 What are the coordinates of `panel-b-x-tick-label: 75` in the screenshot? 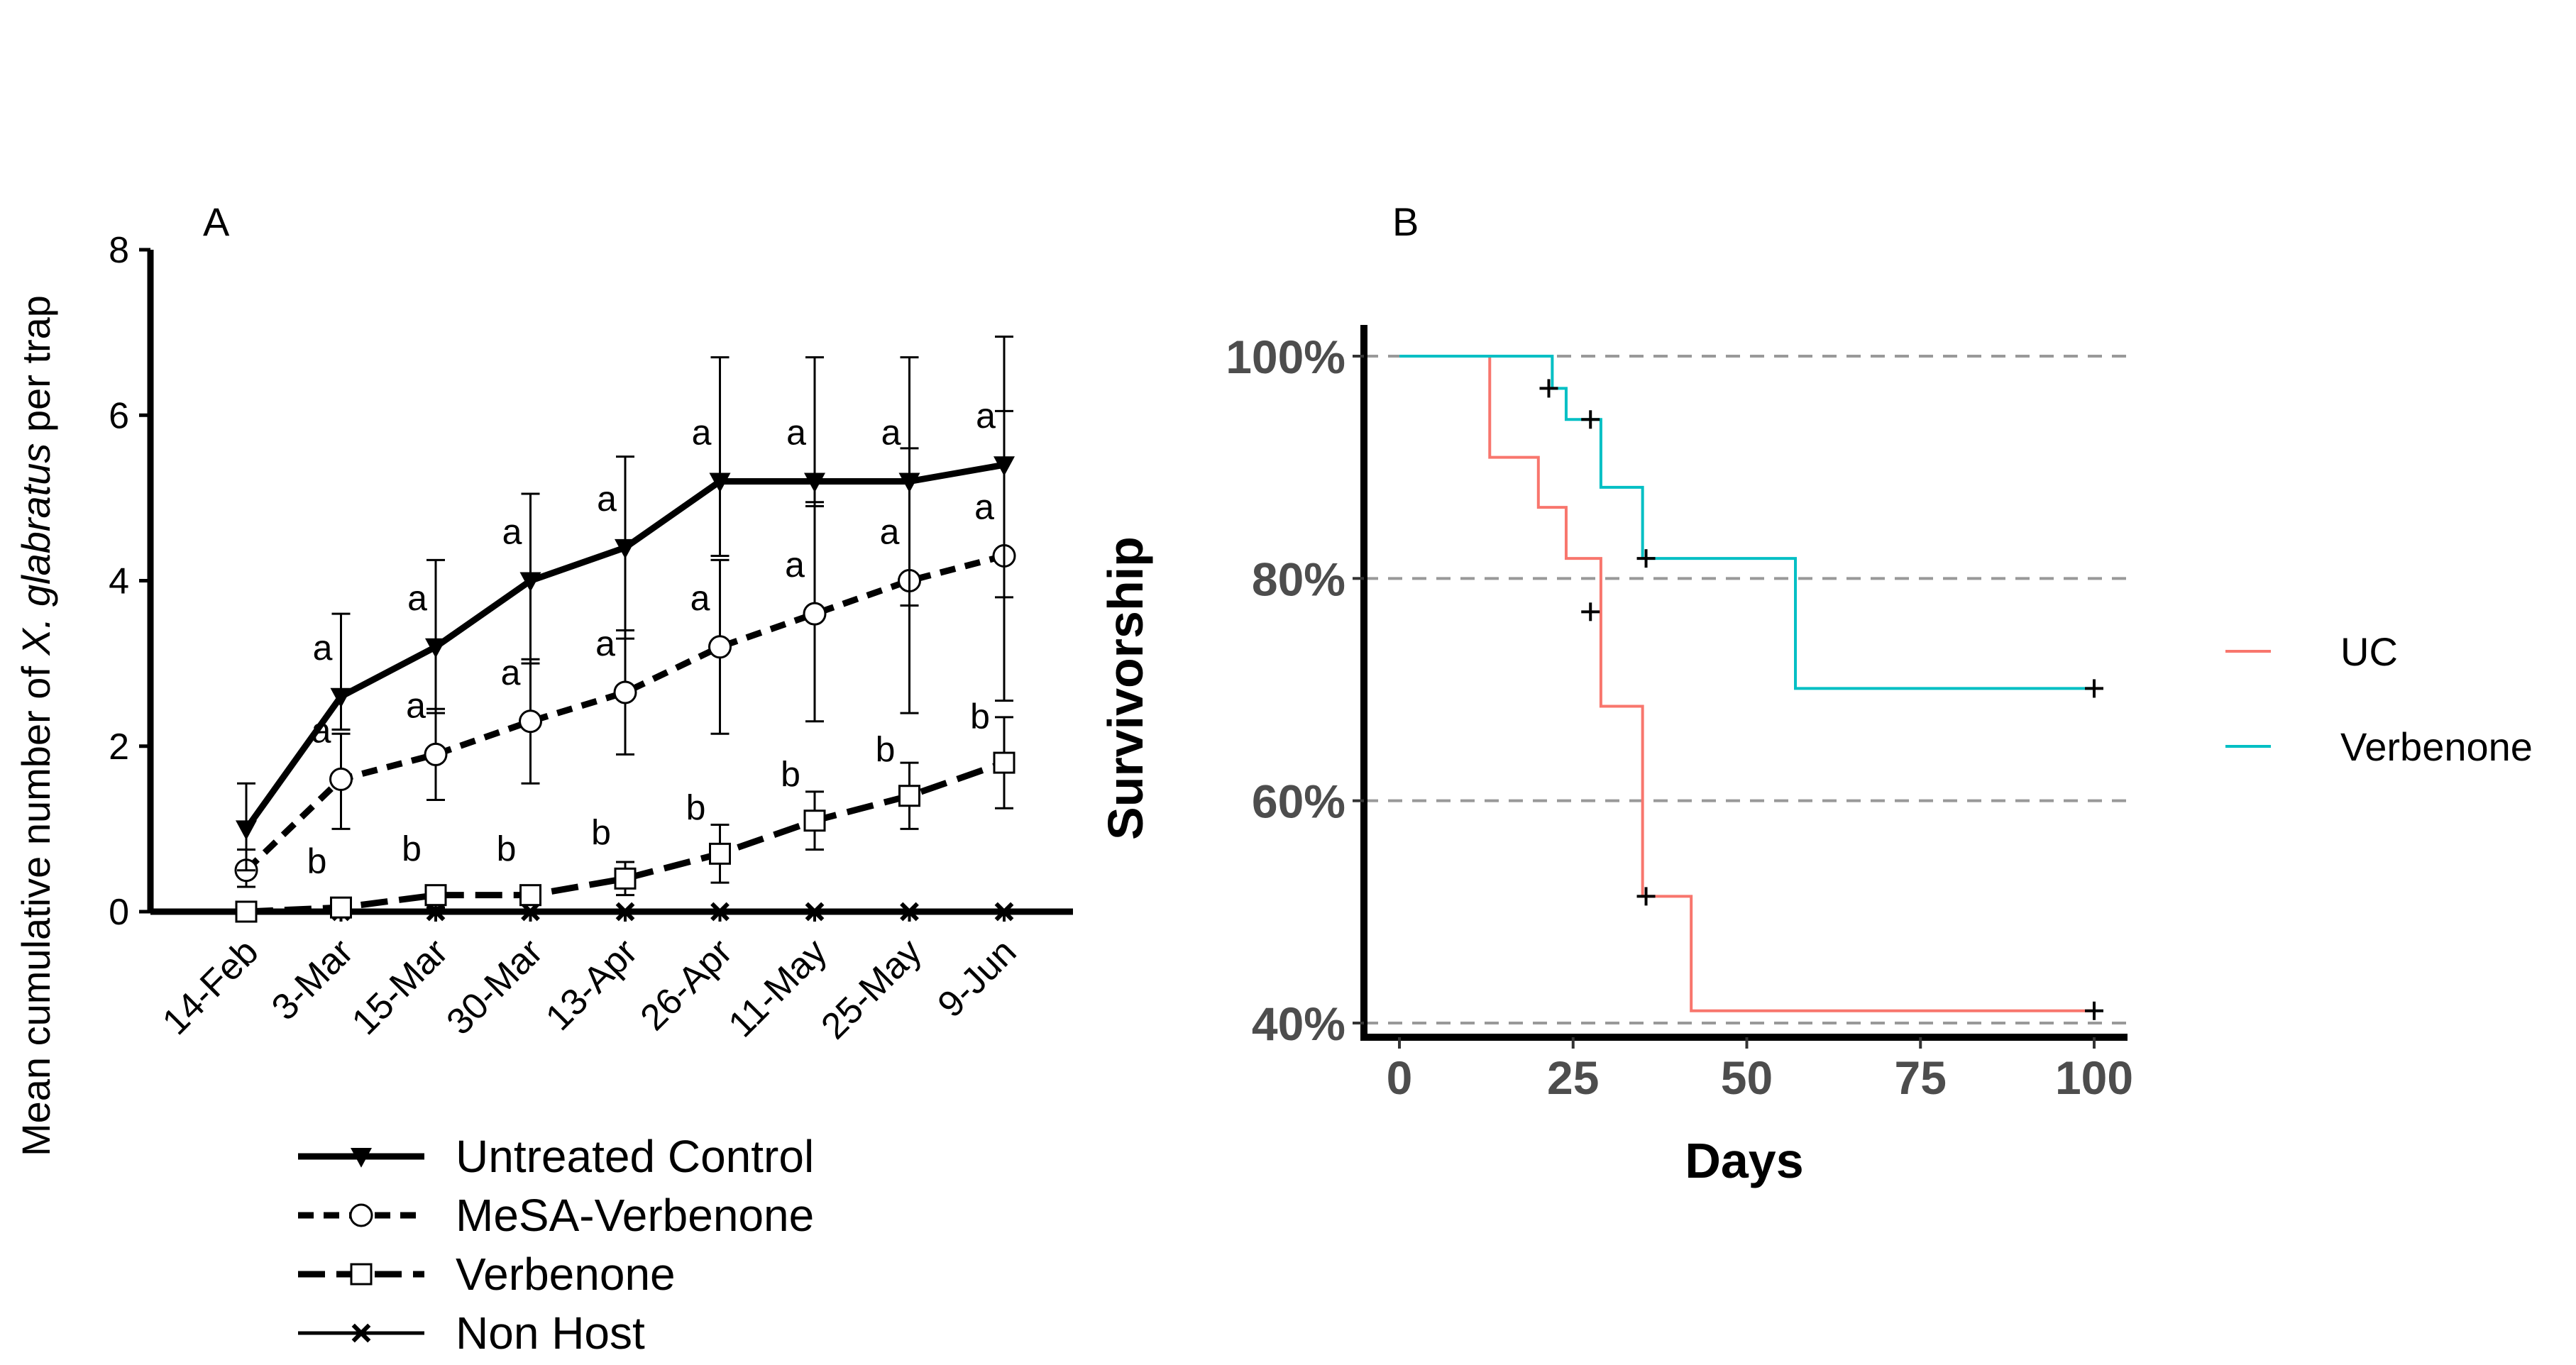 It's located at (1921, 1077).